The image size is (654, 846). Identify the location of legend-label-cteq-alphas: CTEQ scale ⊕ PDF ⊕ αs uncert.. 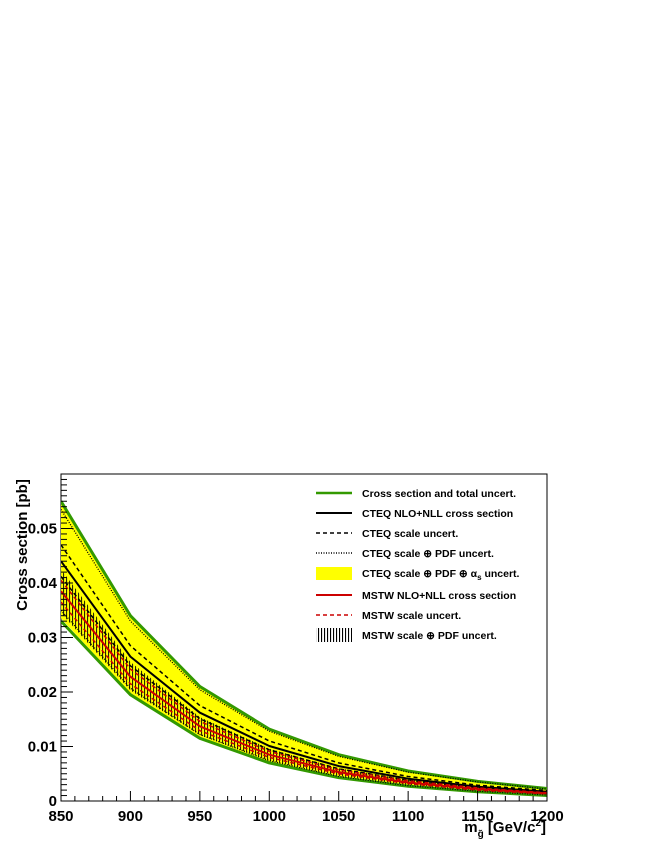
(441, 575).